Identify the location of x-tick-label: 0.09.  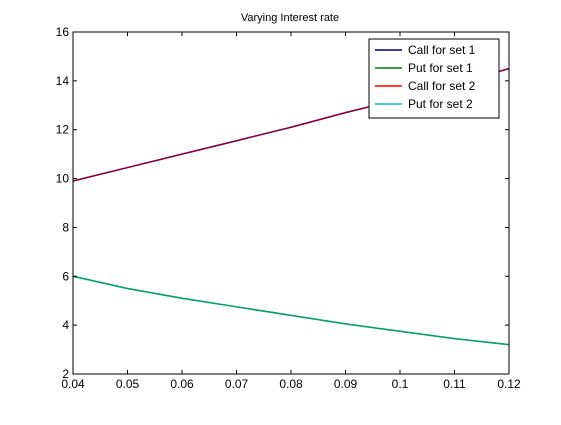
(346, 384).